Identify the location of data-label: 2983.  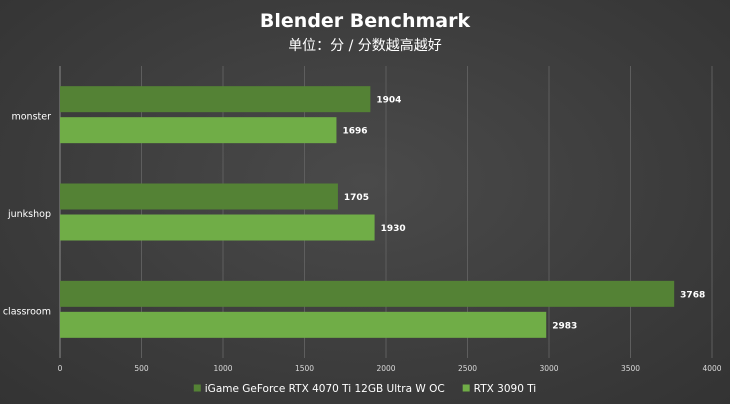
(564, 326).